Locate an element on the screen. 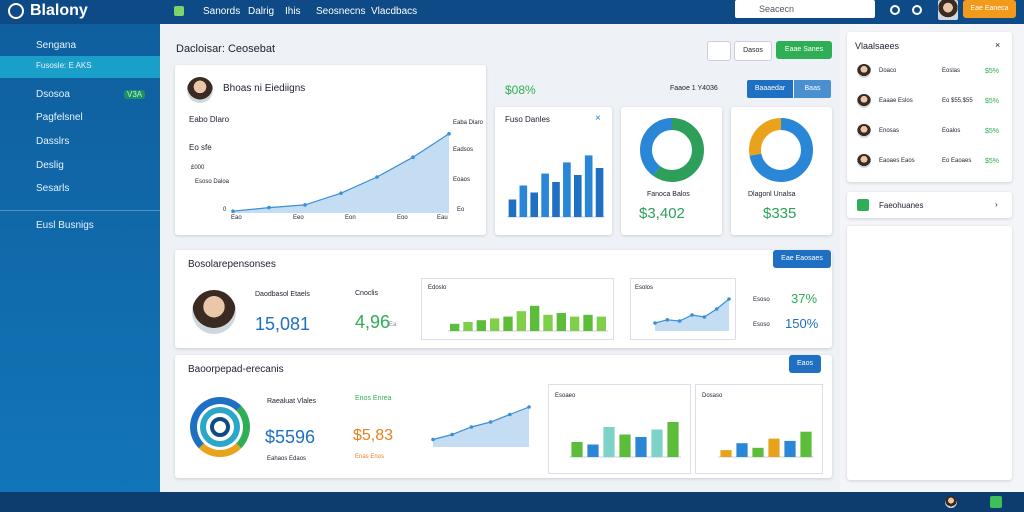  sidebar-item: Sesarls is located at coordinates (53, 188).